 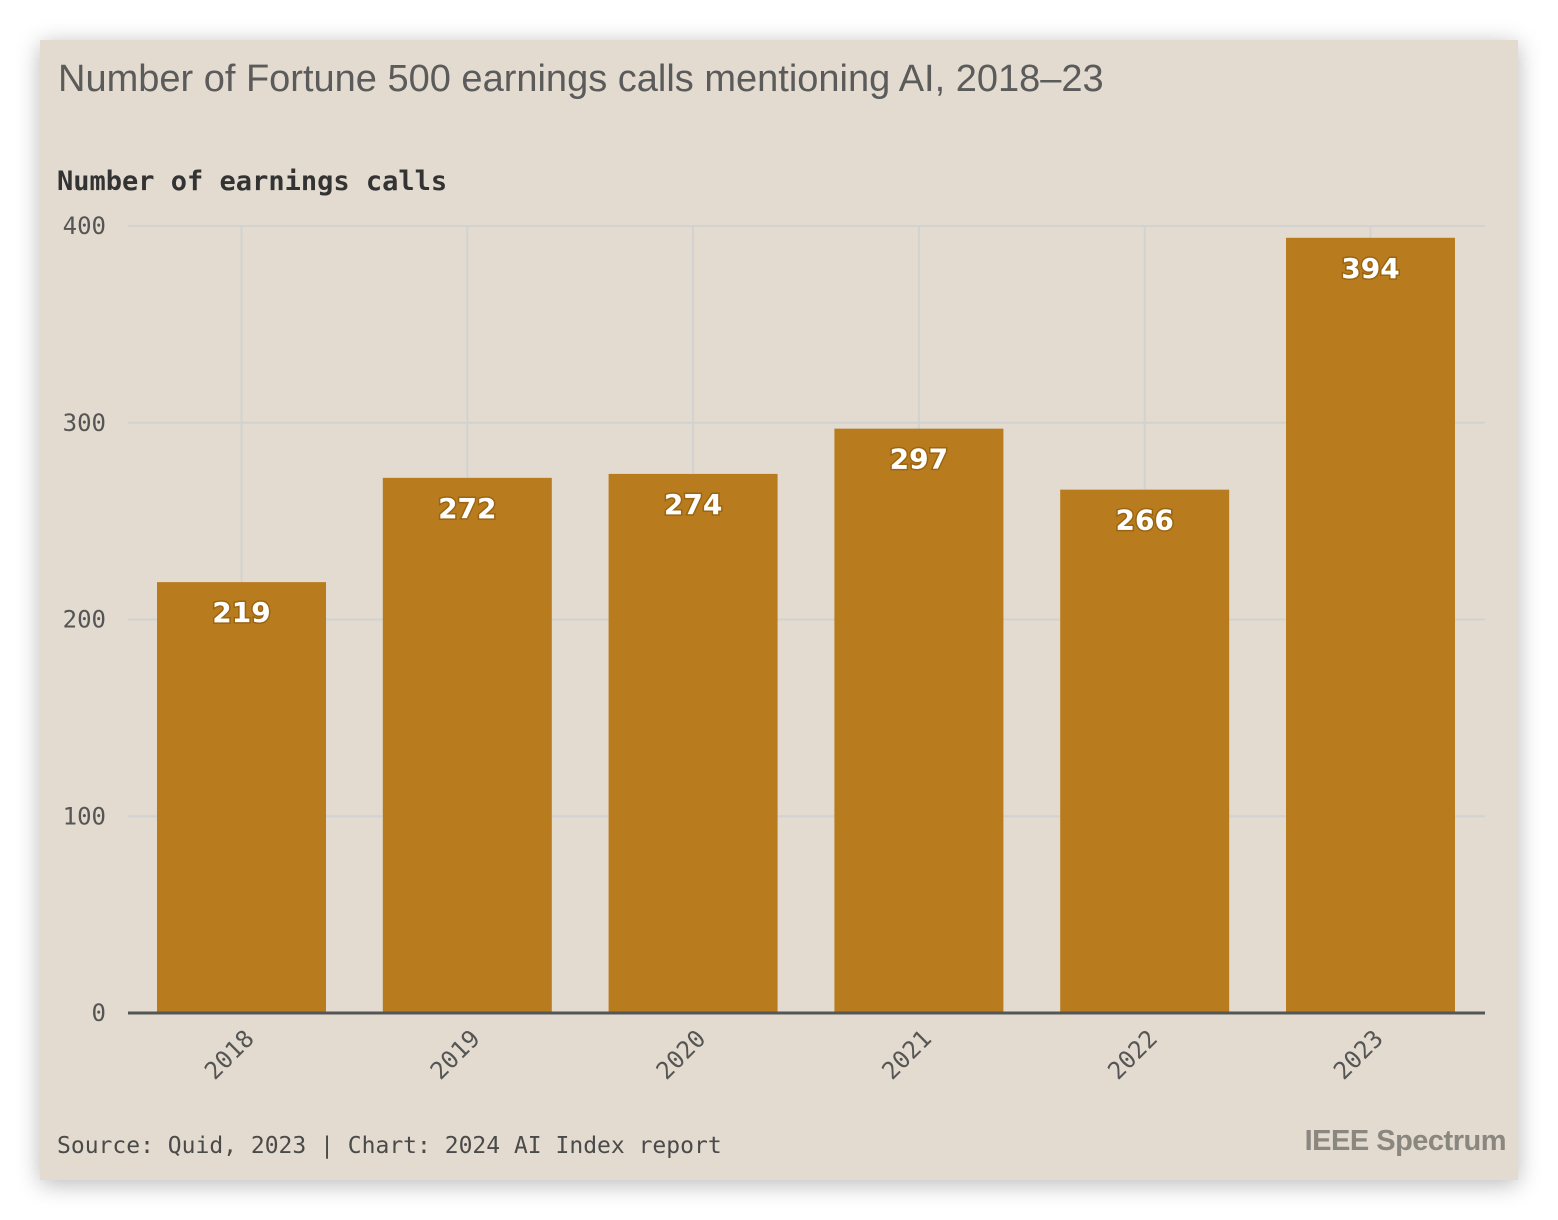 What do you see at coordinates (1370, 268) in the screenshot?
I see `value-label-2023: 394` at bounding box center [1370, 268].